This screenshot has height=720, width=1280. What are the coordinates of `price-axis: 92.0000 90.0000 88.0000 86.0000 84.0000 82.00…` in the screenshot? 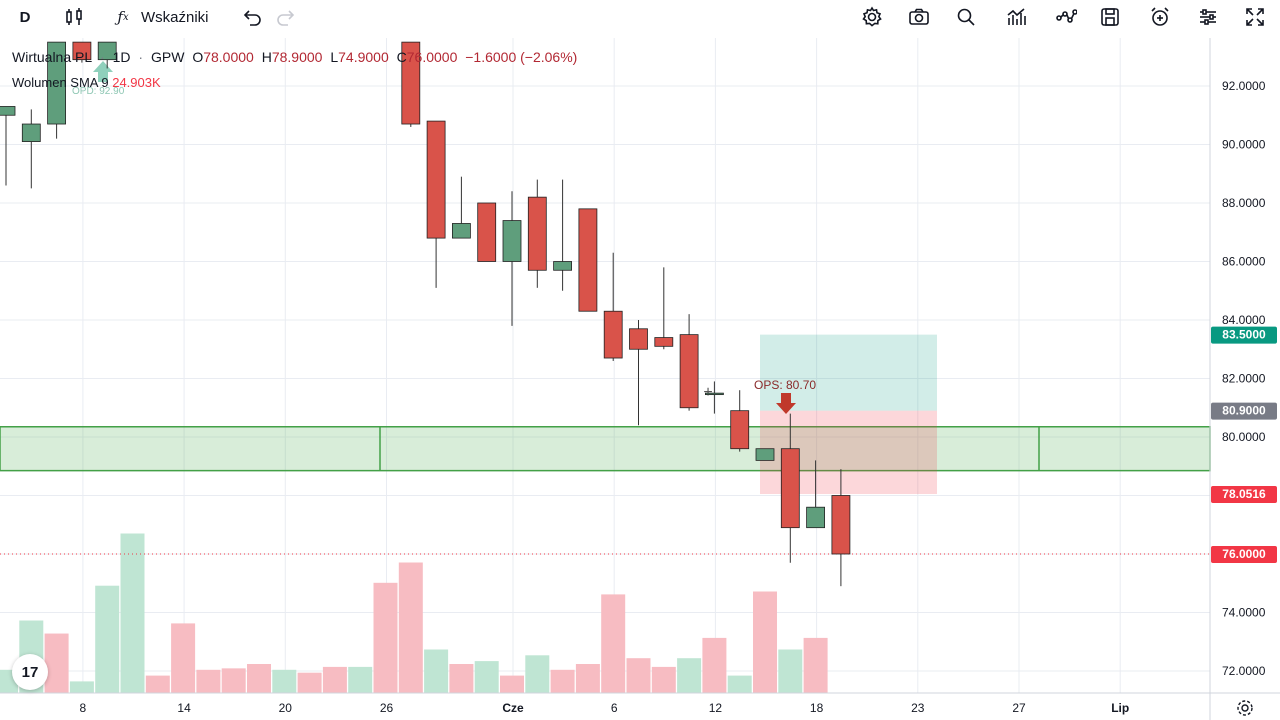 It's located at (1243, 379).